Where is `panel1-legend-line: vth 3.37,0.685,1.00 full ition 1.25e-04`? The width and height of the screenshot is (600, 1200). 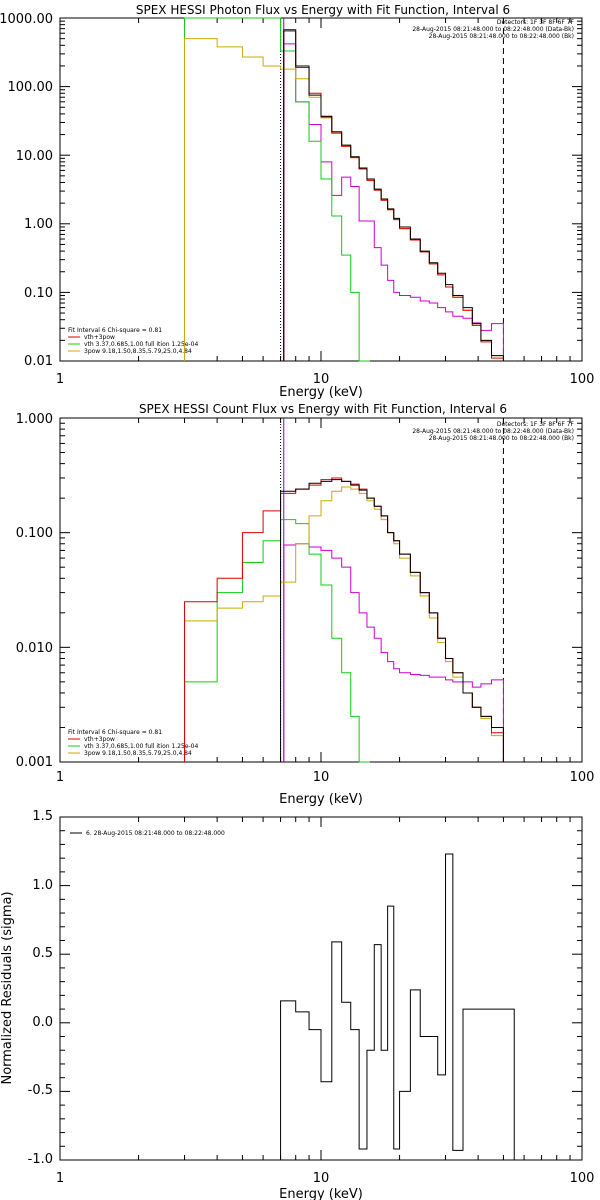 panel1-legend-line: vth 3.37,0.685,1.00 full ition 1.25e-04 is located at coordinates (141, 344).